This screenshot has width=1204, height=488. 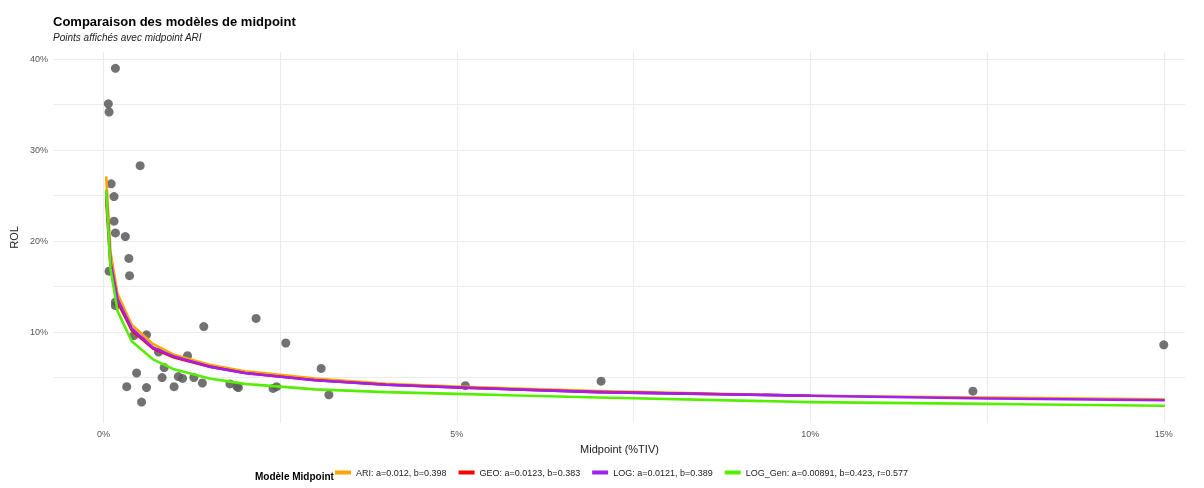 What do you see at coordinates (38, 332) in the screenshot?
I see `y-tick-label: 10%` at bounding box center [38, 332].